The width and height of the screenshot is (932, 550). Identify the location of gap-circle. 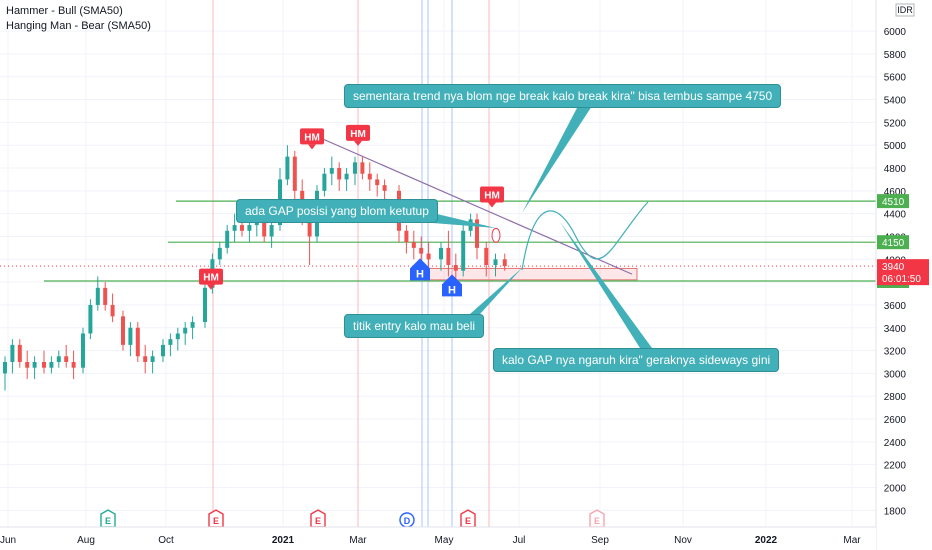
(496, 235).